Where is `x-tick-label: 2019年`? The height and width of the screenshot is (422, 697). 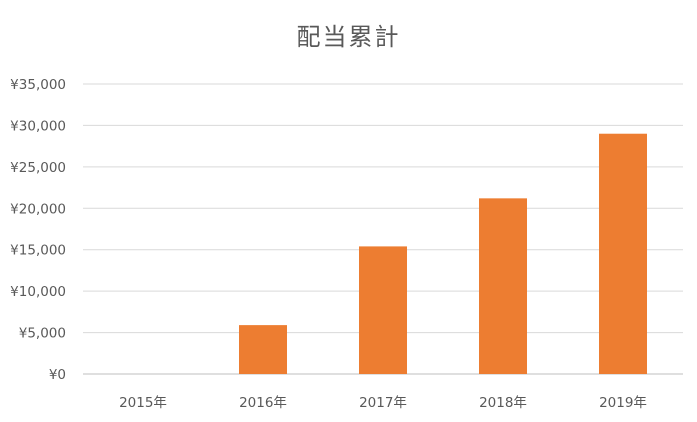 x-tick-label: 2019年 is located at coordinates (623, 403).